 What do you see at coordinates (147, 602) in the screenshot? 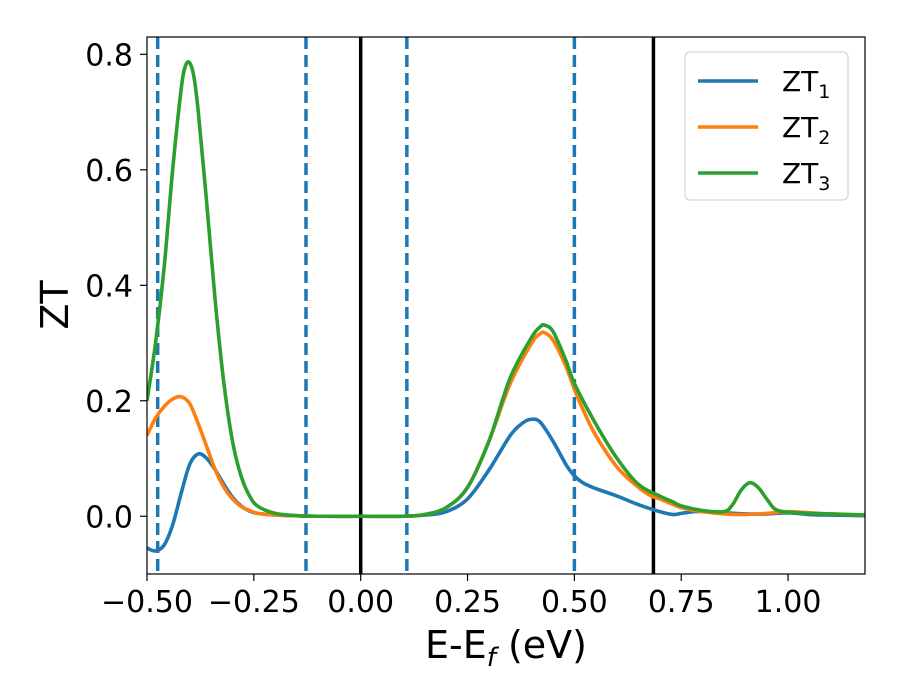
I see `x-tick-label-0: −0.50` at bounding box center [147, 602].